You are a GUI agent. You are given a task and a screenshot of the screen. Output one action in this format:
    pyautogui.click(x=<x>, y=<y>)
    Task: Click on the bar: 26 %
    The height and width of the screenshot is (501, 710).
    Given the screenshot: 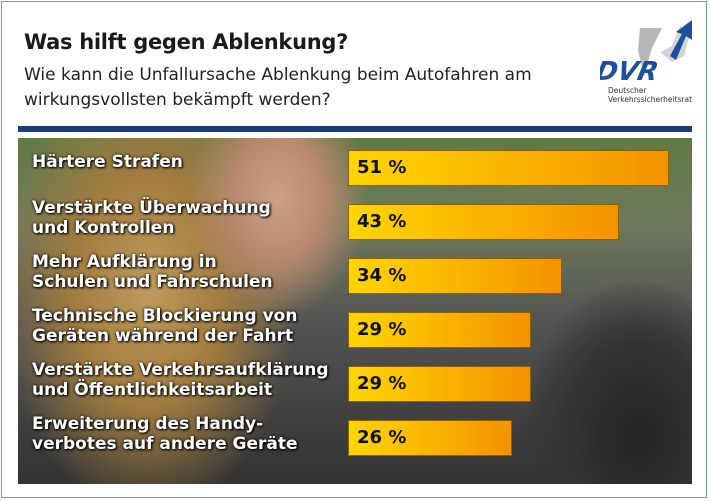 What is the action you would take?
    pyautogui.click(x=430, y=438)
    